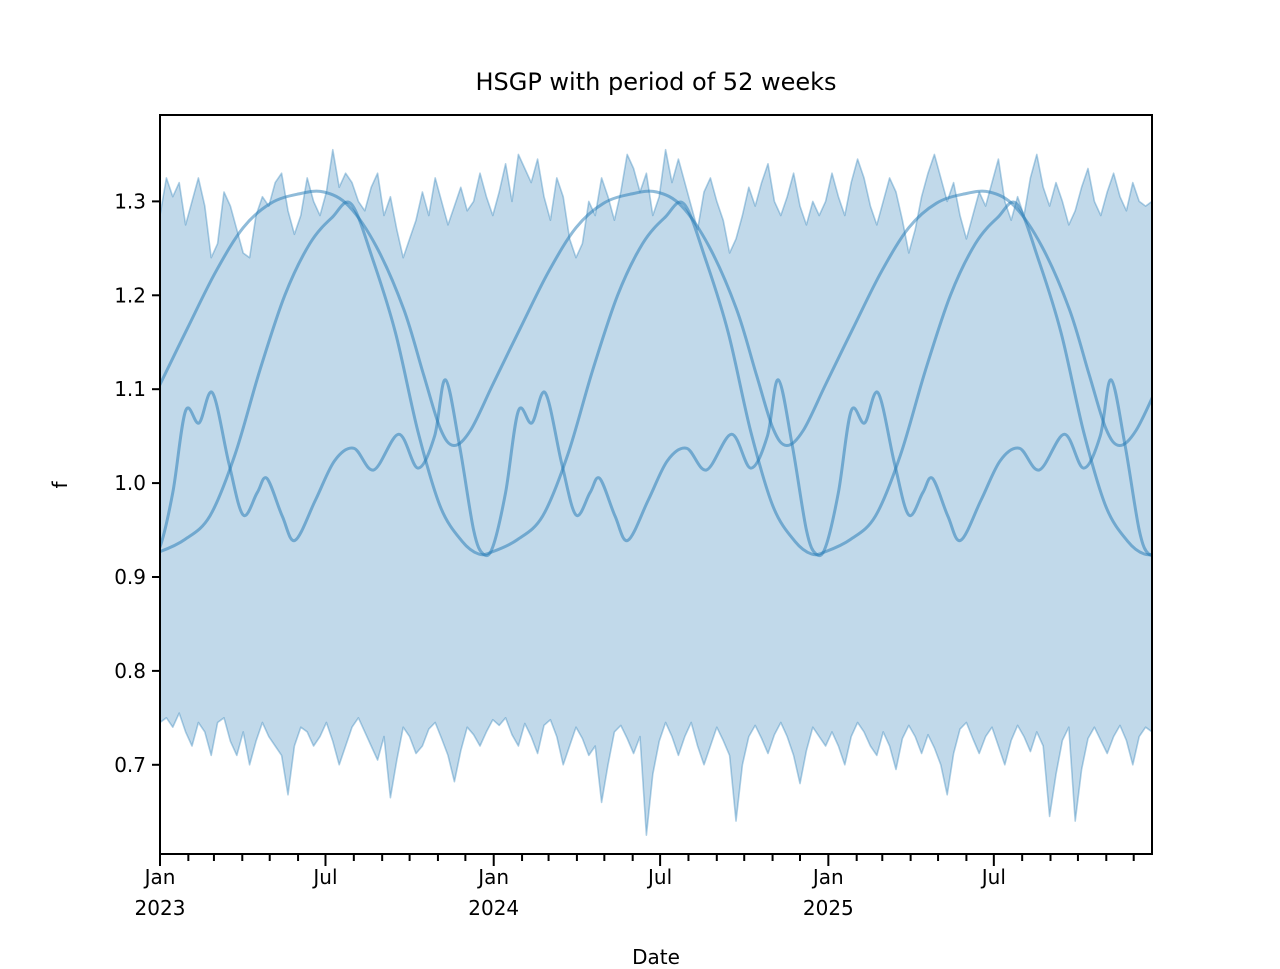  What do you see at coordinates (656, 957) in the screenshot?
I see `x-axis-label: Date` at bounding box center [656, 957].